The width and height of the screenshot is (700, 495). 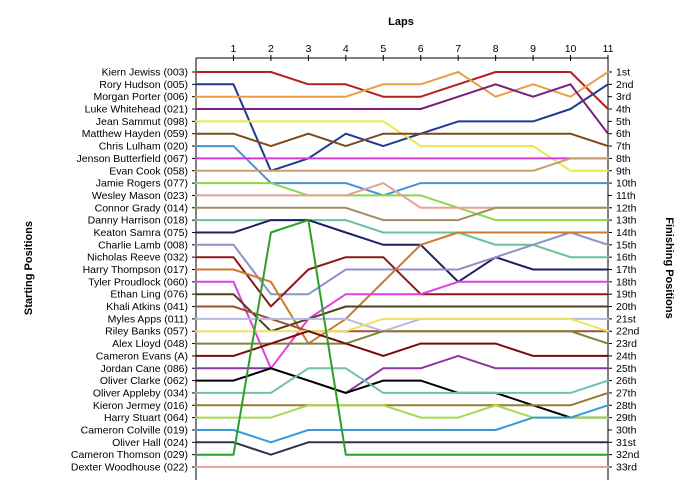 What do you see at coordinates (626, 245) in the screenshot?
I see `finish-label: 15th` at bounding box center [626, 245].